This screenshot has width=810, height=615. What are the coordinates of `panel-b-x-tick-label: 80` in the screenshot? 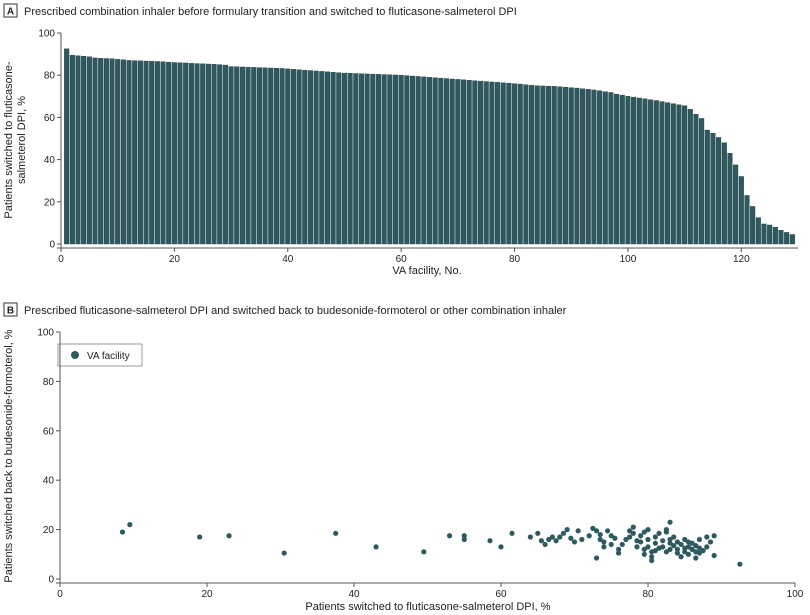 It's located at (648, 594).